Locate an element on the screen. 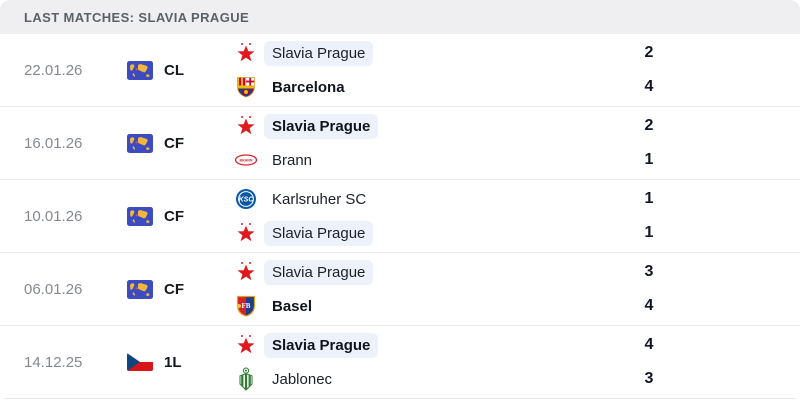 This screenshot has width=800, height=400. match-date: 10.01.26 is located at coordinates (53, 216).